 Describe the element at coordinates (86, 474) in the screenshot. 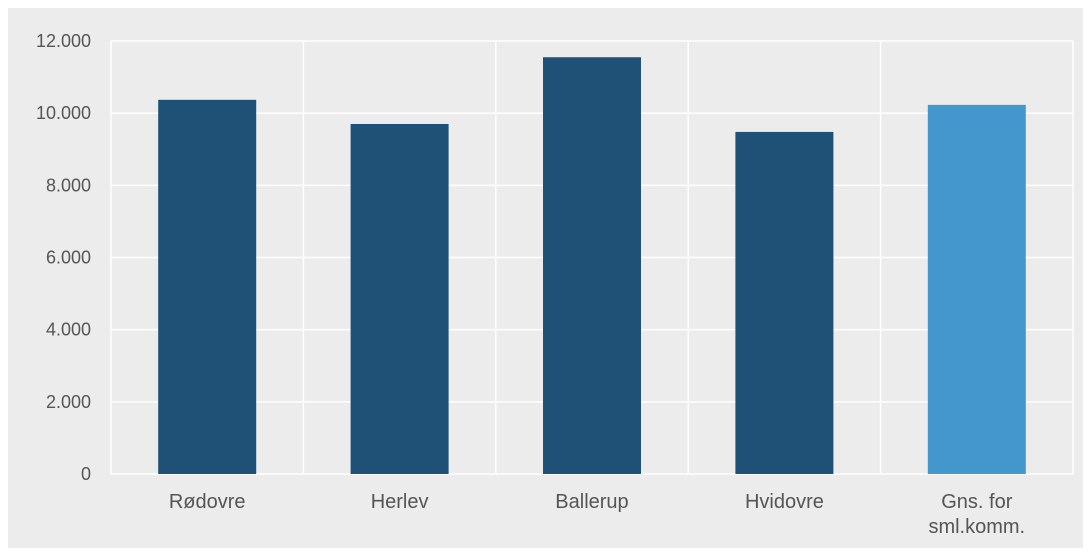

I see `y-tick-label: 0` at that location.